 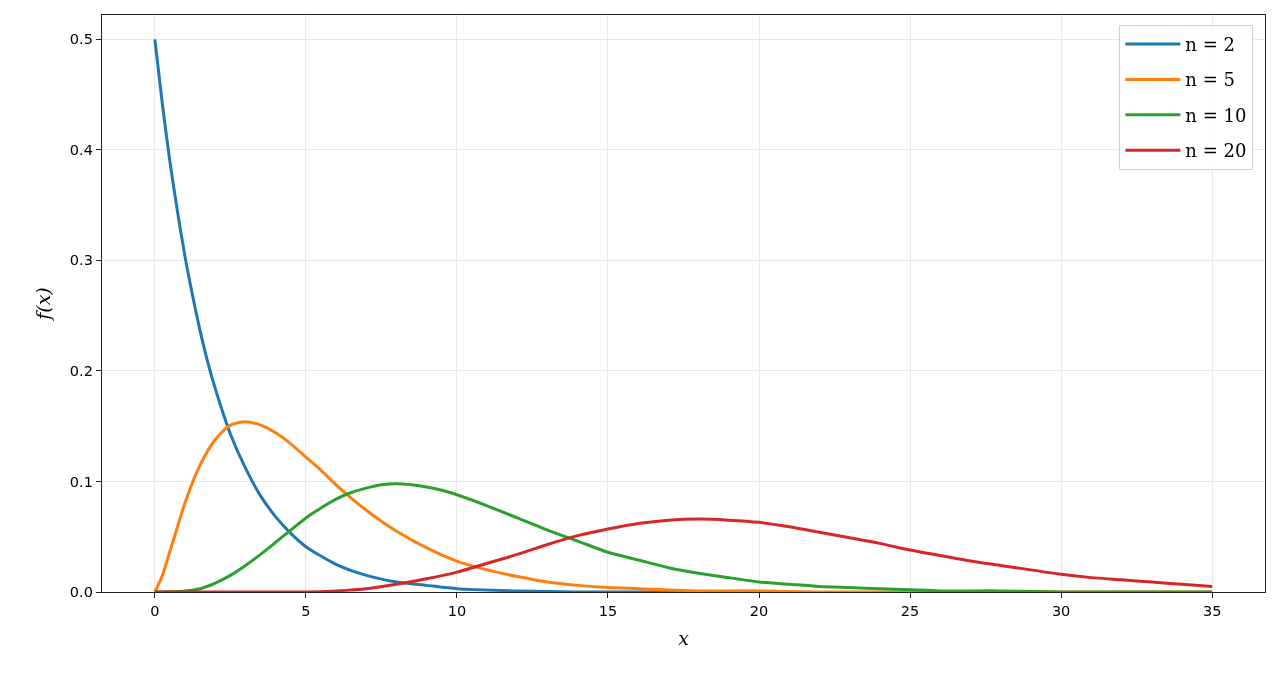 I want to click on x-tick-label: 15, so click(x=608, y=610).